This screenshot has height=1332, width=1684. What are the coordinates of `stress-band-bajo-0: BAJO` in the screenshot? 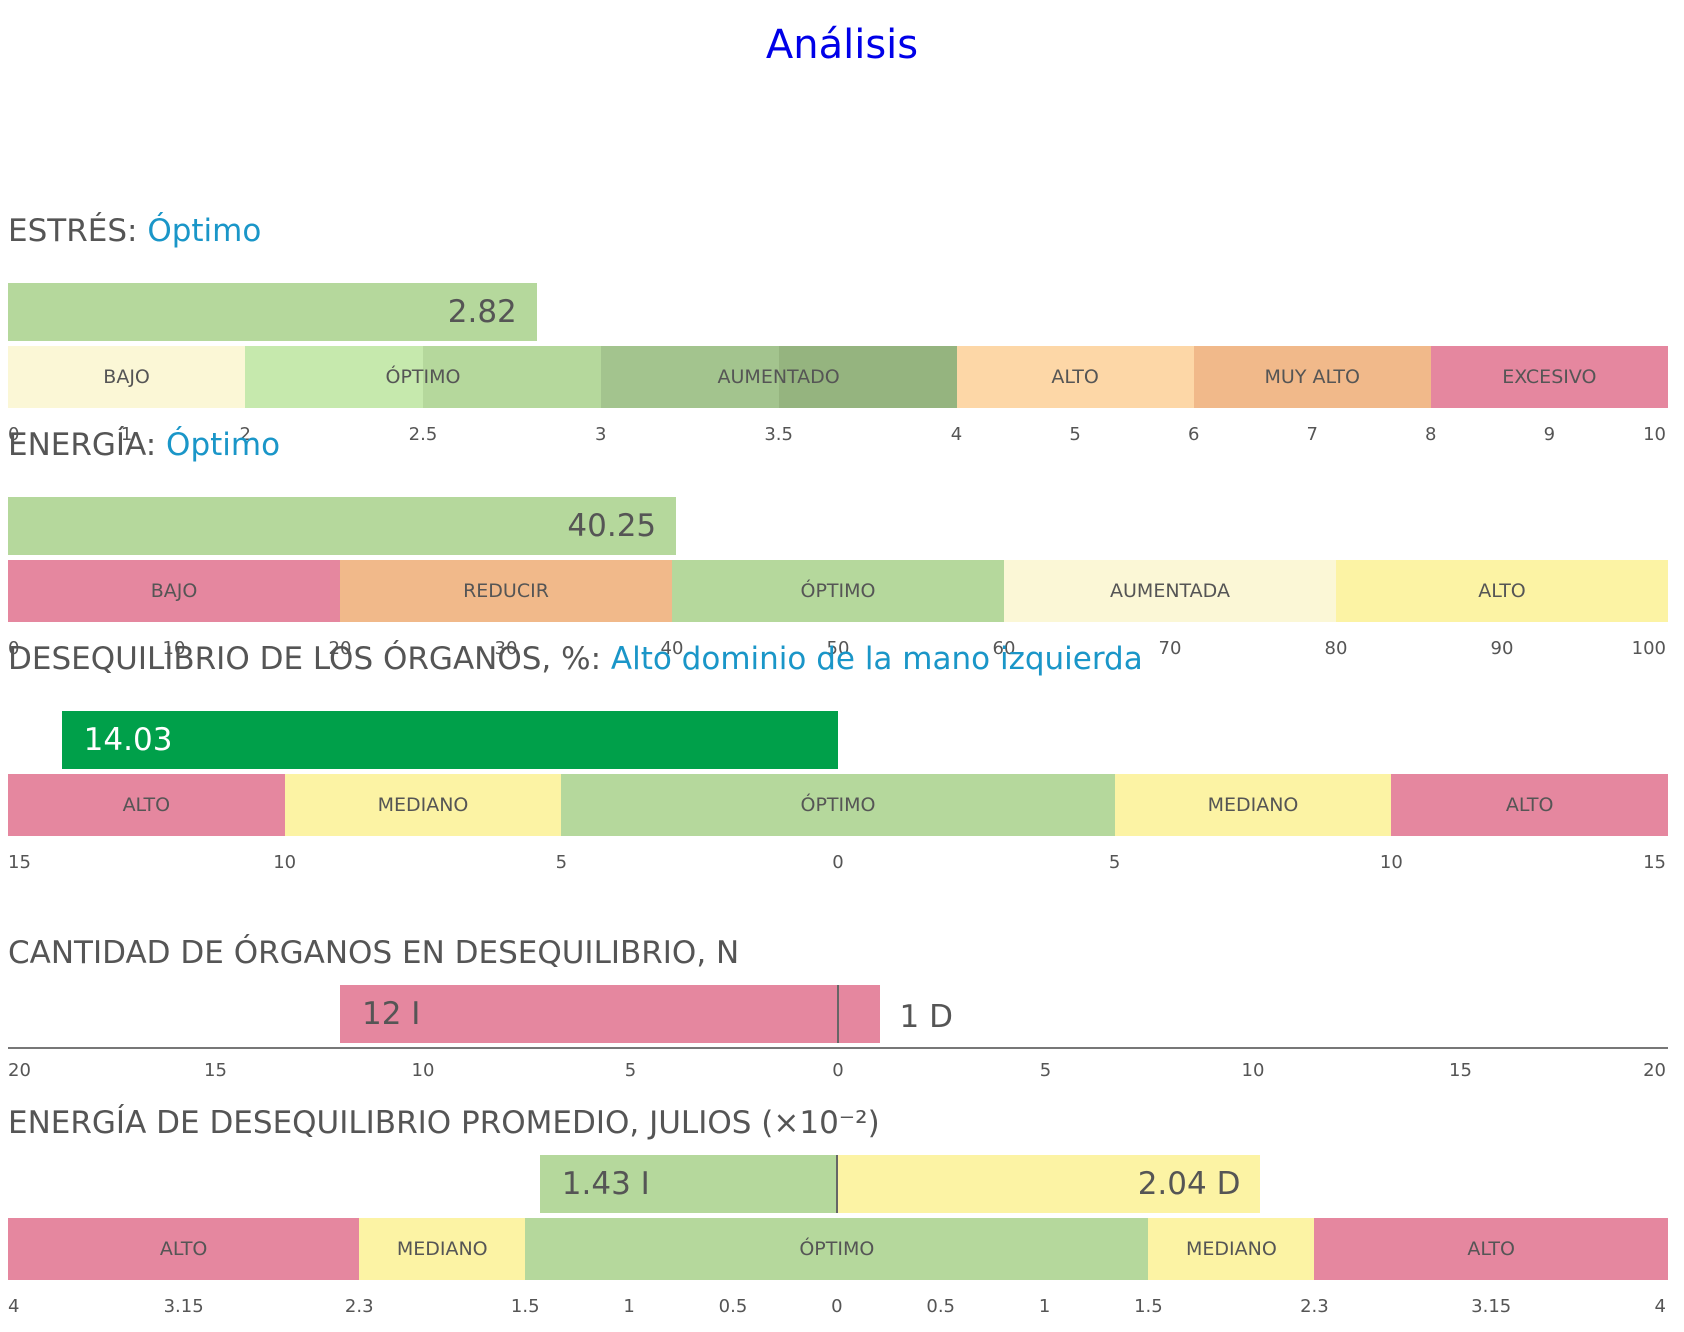 It's located at (127, 377).